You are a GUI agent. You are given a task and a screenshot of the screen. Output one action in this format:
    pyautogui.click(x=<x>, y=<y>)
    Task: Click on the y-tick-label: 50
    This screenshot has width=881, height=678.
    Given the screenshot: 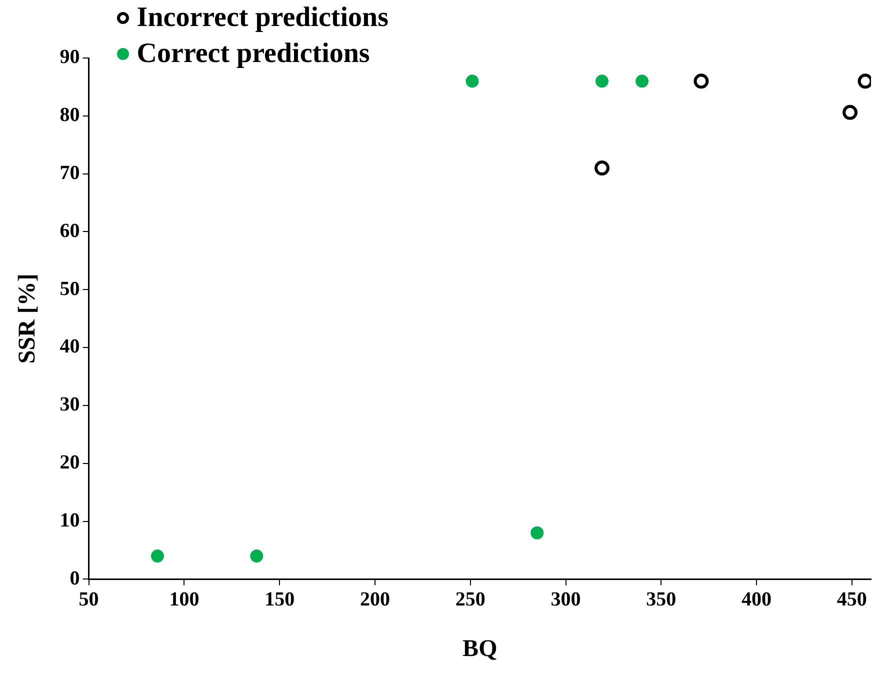 What is the action you would take?
    pyautogui.click(x=70, y=289)
    